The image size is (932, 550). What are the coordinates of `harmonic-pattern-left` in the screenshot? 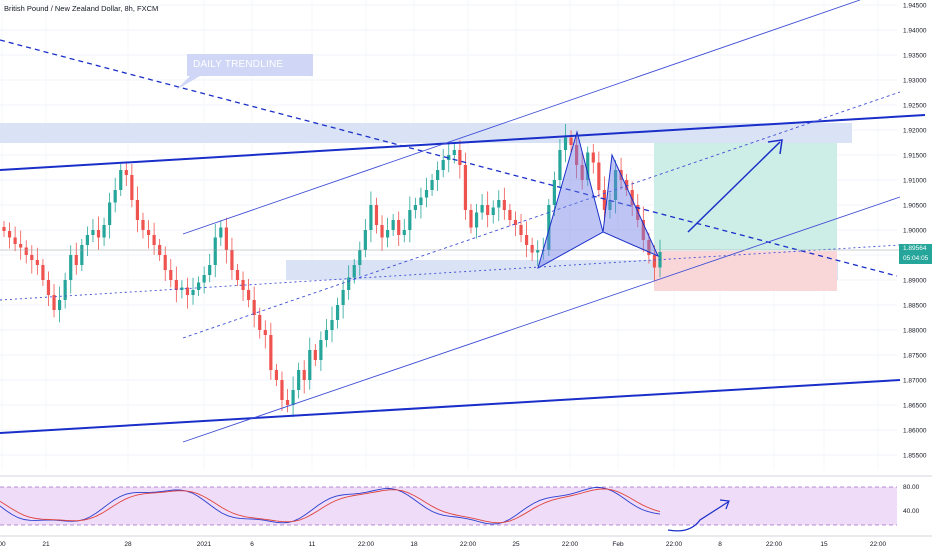 It's located at (570, 200).